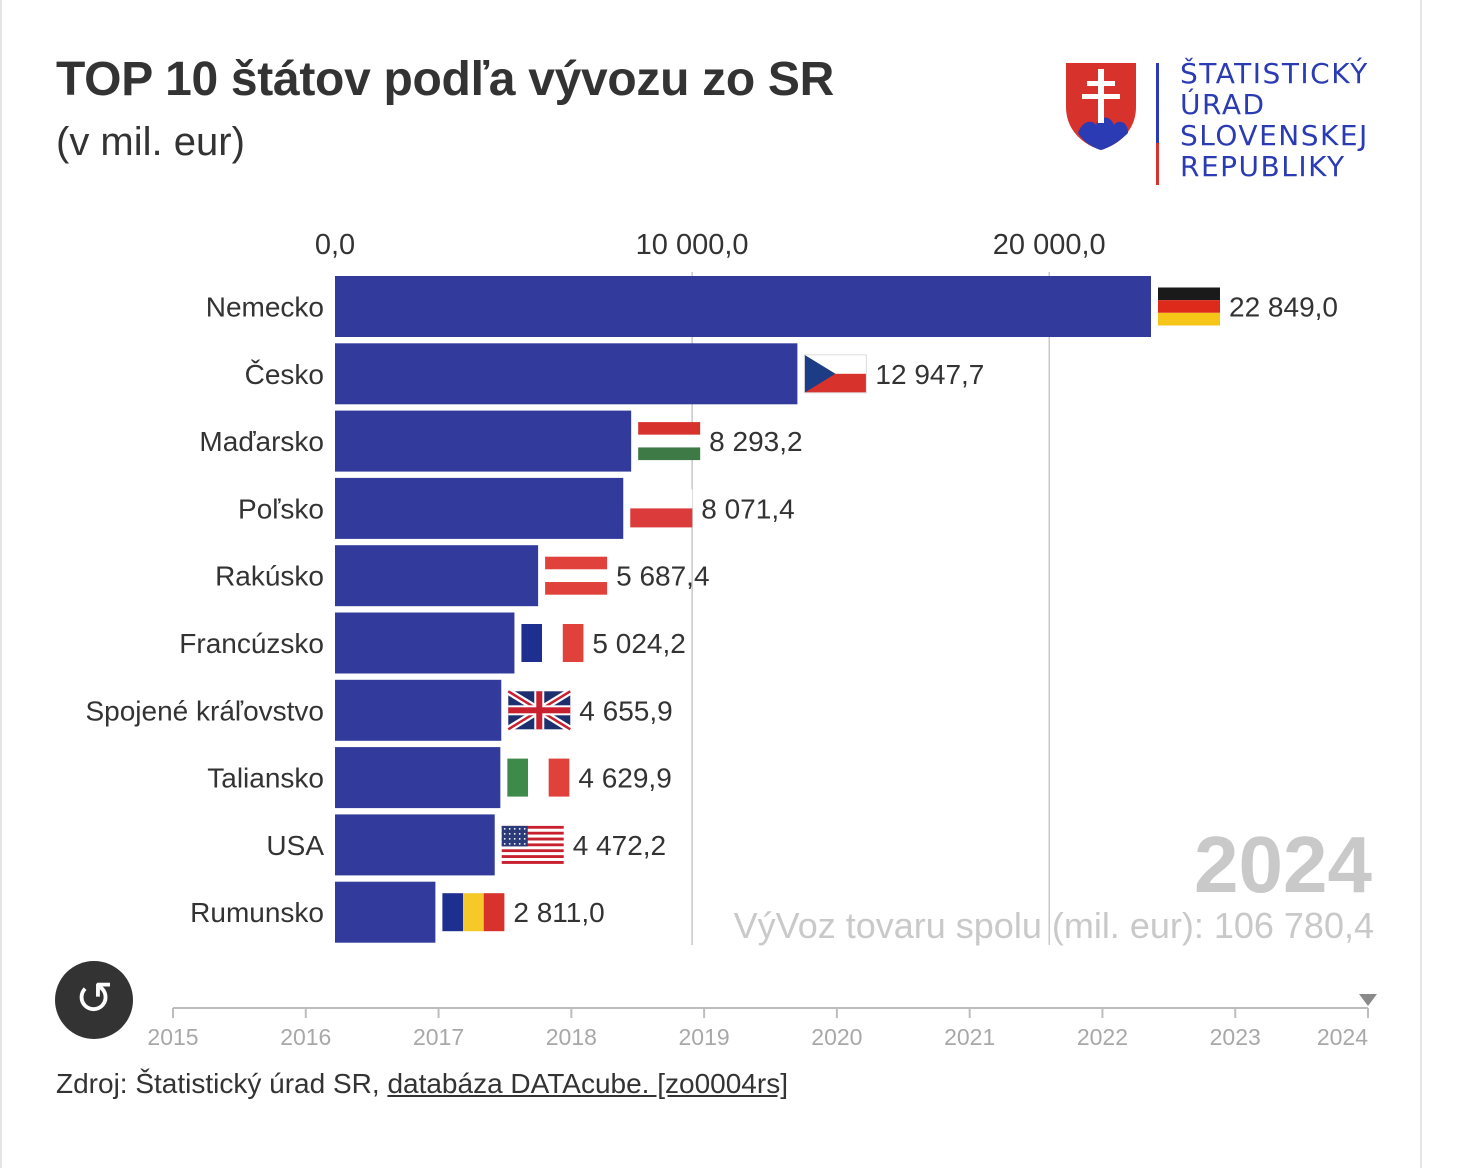  What do you see at coordinates (284, 374) in the screenshot?
I see `category-label: Česko` at bounding box center [284, 374].